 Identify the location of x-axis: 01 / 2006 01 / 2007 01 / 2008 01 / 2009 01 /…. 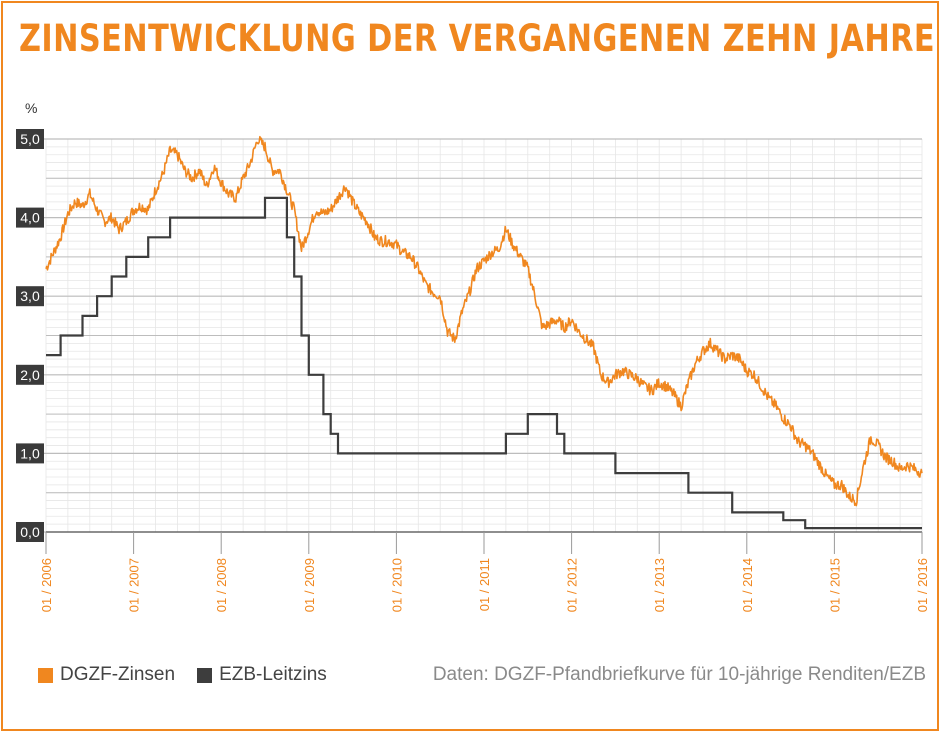
(484, 571).